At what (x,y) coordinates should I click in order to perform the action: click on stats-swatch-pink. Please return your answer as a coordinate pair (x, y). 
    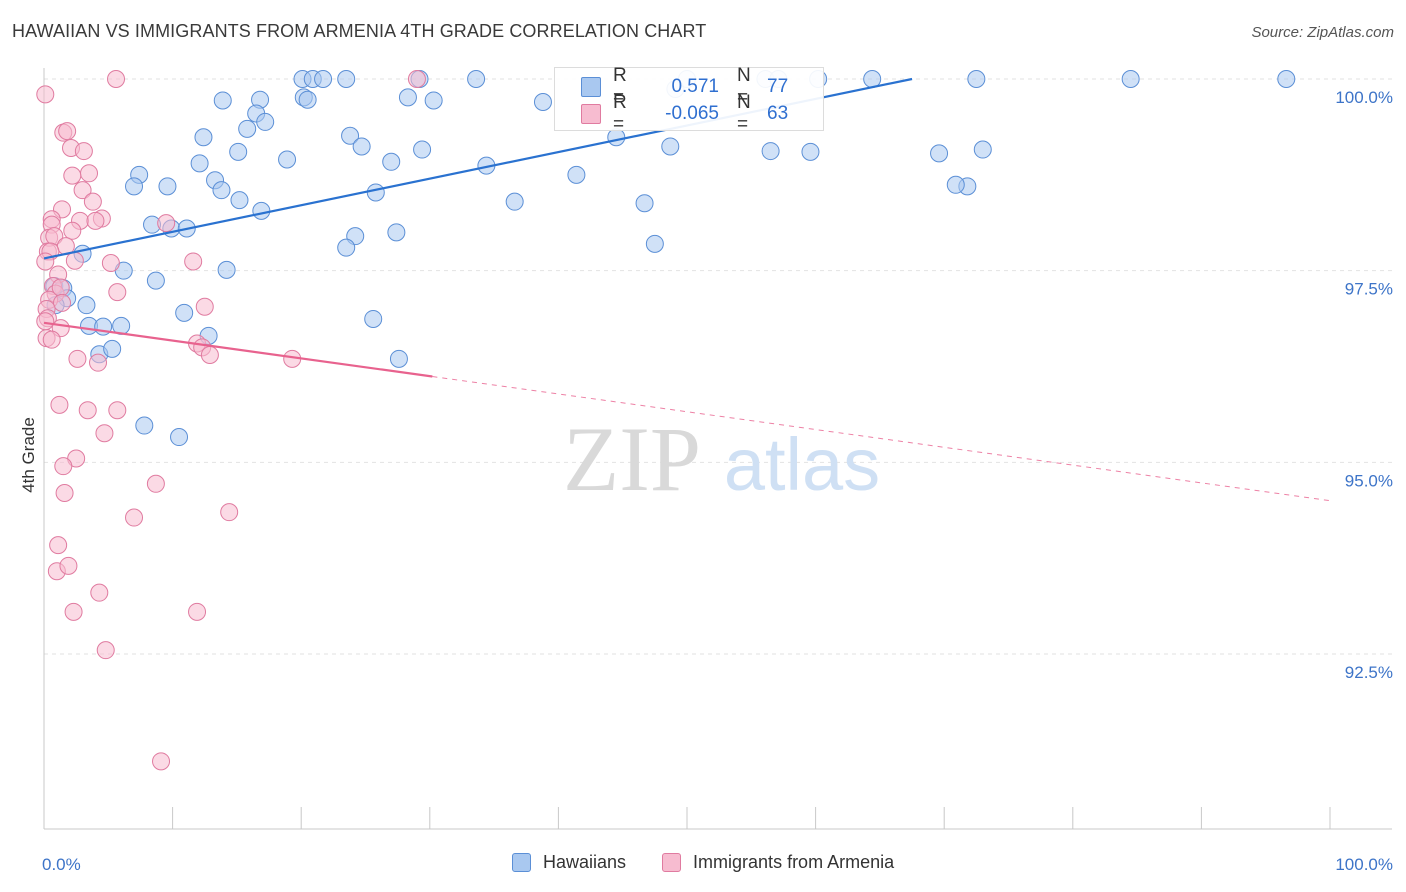
    Looking at the image, I should click on (591, 114).